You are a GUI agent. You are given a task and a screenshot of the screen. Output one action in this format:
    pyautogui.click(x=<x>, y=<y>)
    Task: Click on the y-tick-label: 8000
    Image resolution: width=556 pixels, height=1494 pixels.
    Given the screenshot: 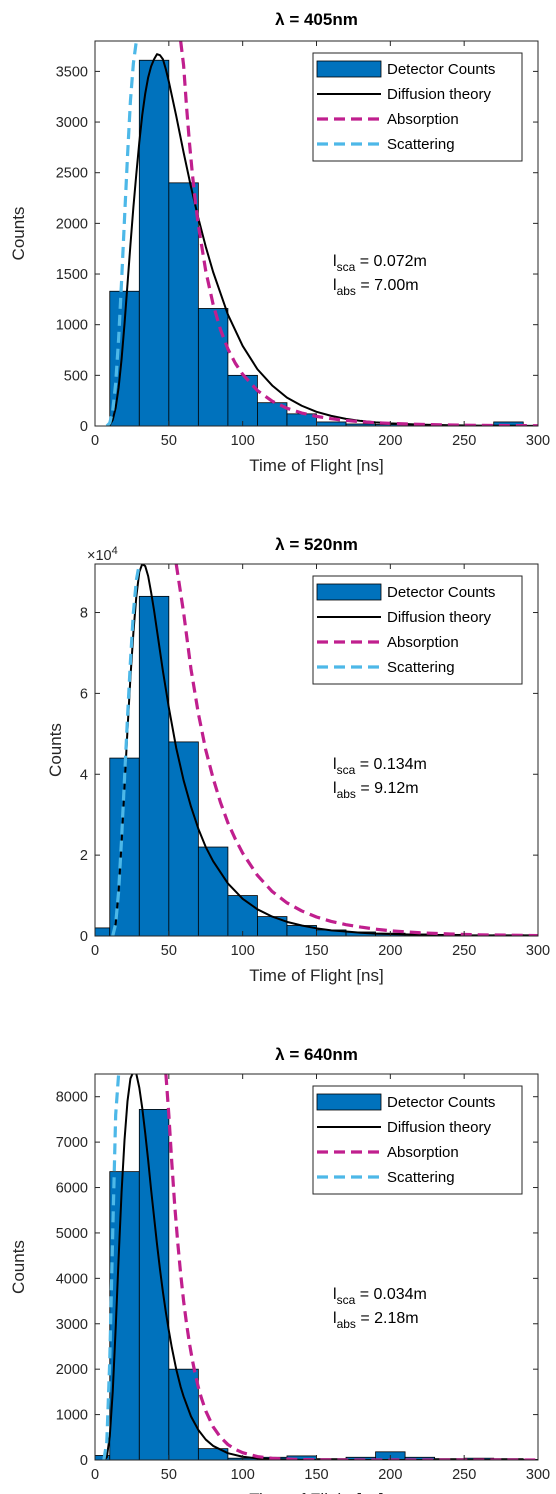 What is the action you would take?
    pyautogui.click(x=72, y=1098)
    